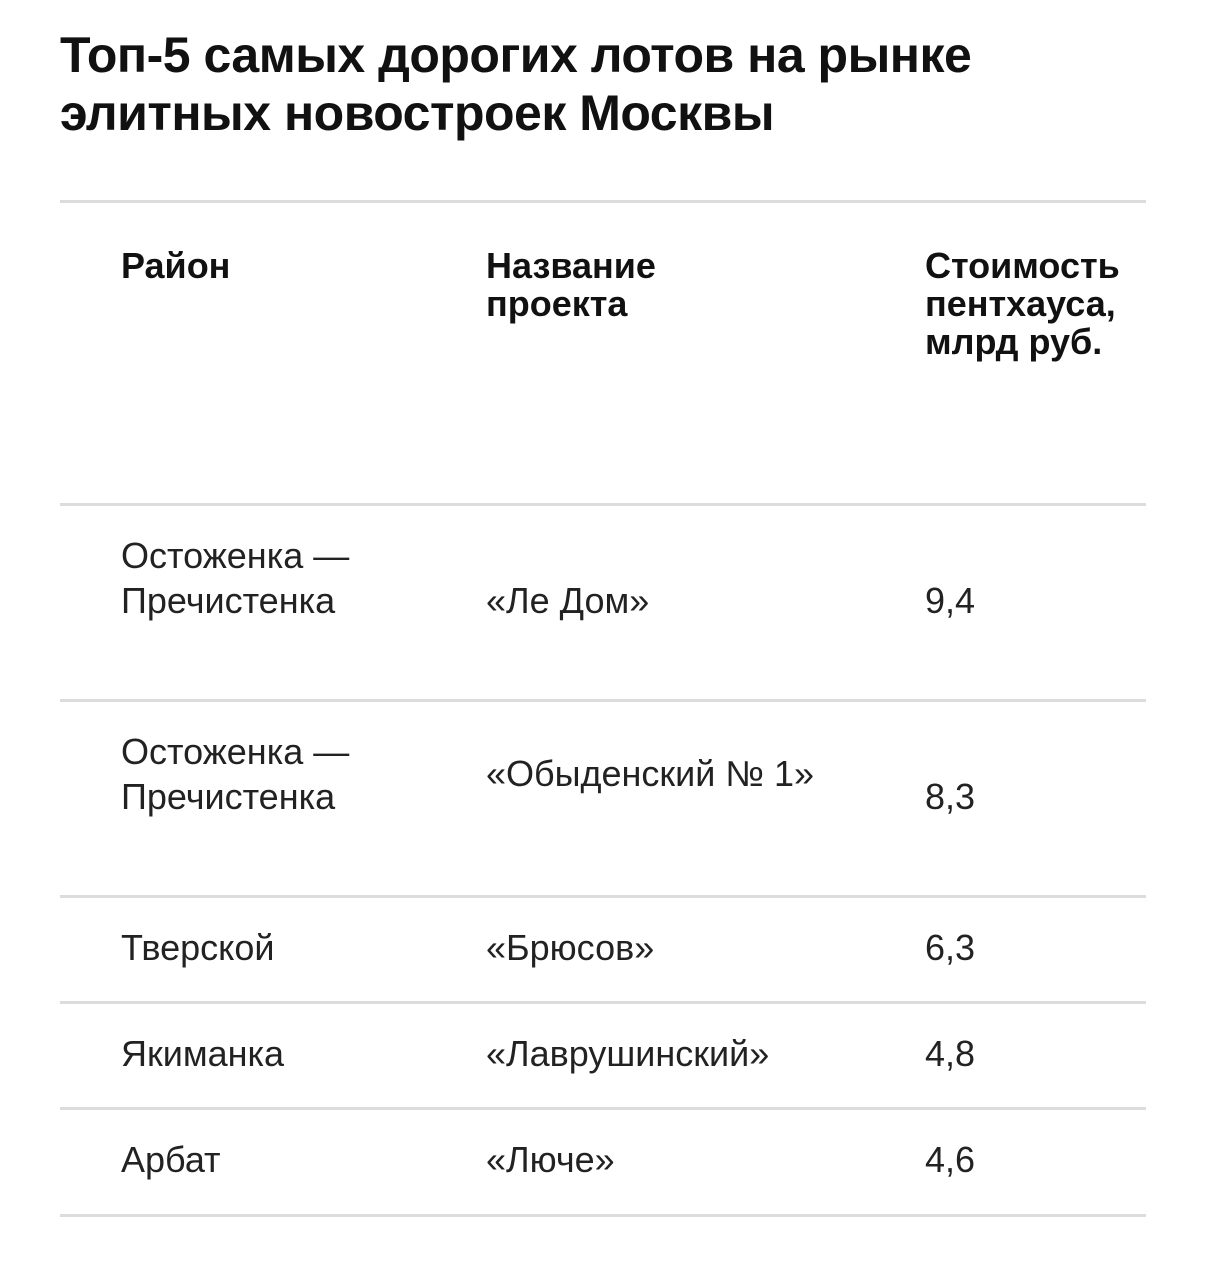  What do you see at coordinates (1022, 303) in the screenshot?
I see `header-price: Стоимость пентхауса, млрд руб.` at bounding box center [1022, 303].